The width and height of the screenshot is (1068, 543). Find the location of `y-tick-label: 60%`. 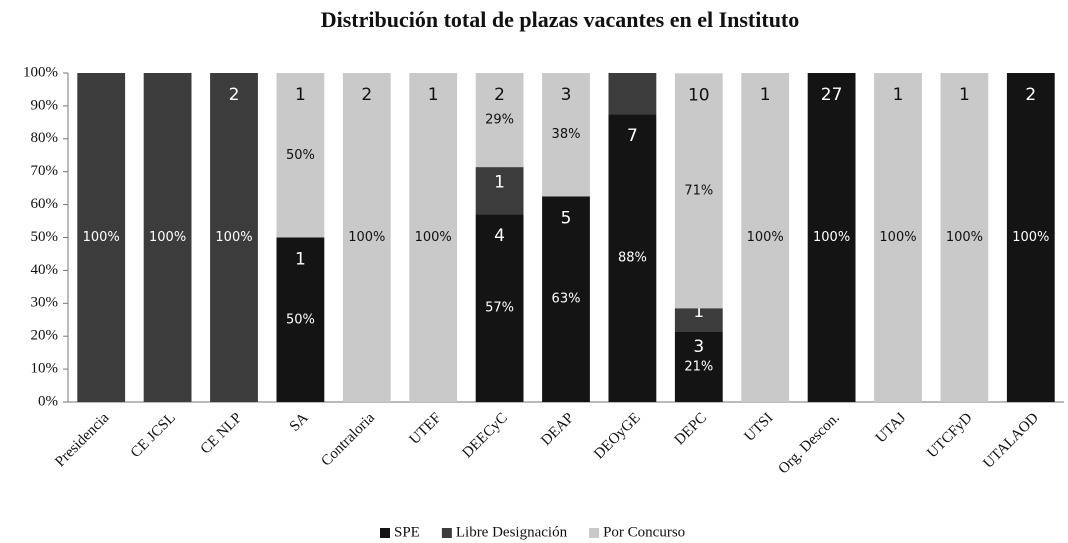

y-tick-label: 60% is located at coordinates (45, 204).